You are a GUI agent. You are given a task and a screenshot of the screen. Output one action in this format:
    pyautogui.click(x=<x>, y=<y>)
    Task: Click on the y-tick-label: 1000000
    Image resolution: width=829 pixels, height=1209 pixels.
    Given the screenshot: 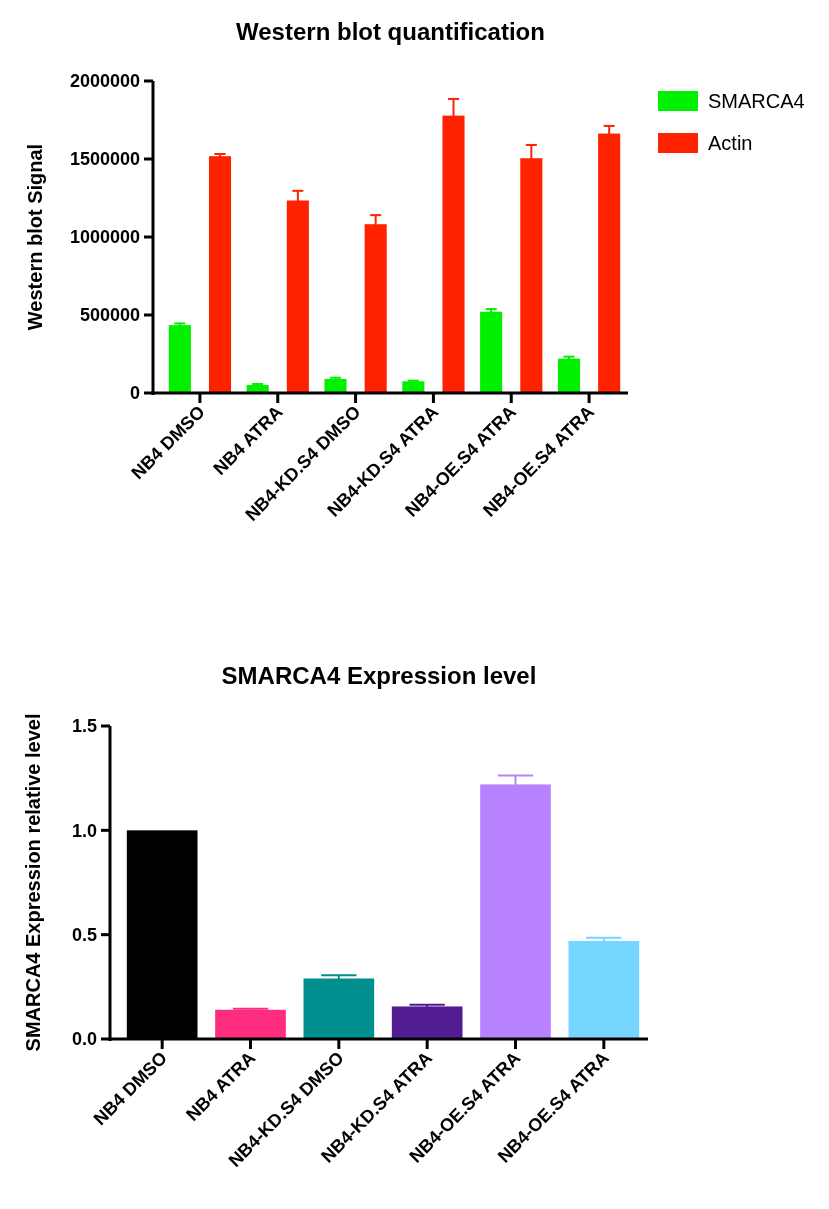 What is the action you would take?
    pyautogui.click(x=104, y=237)
    